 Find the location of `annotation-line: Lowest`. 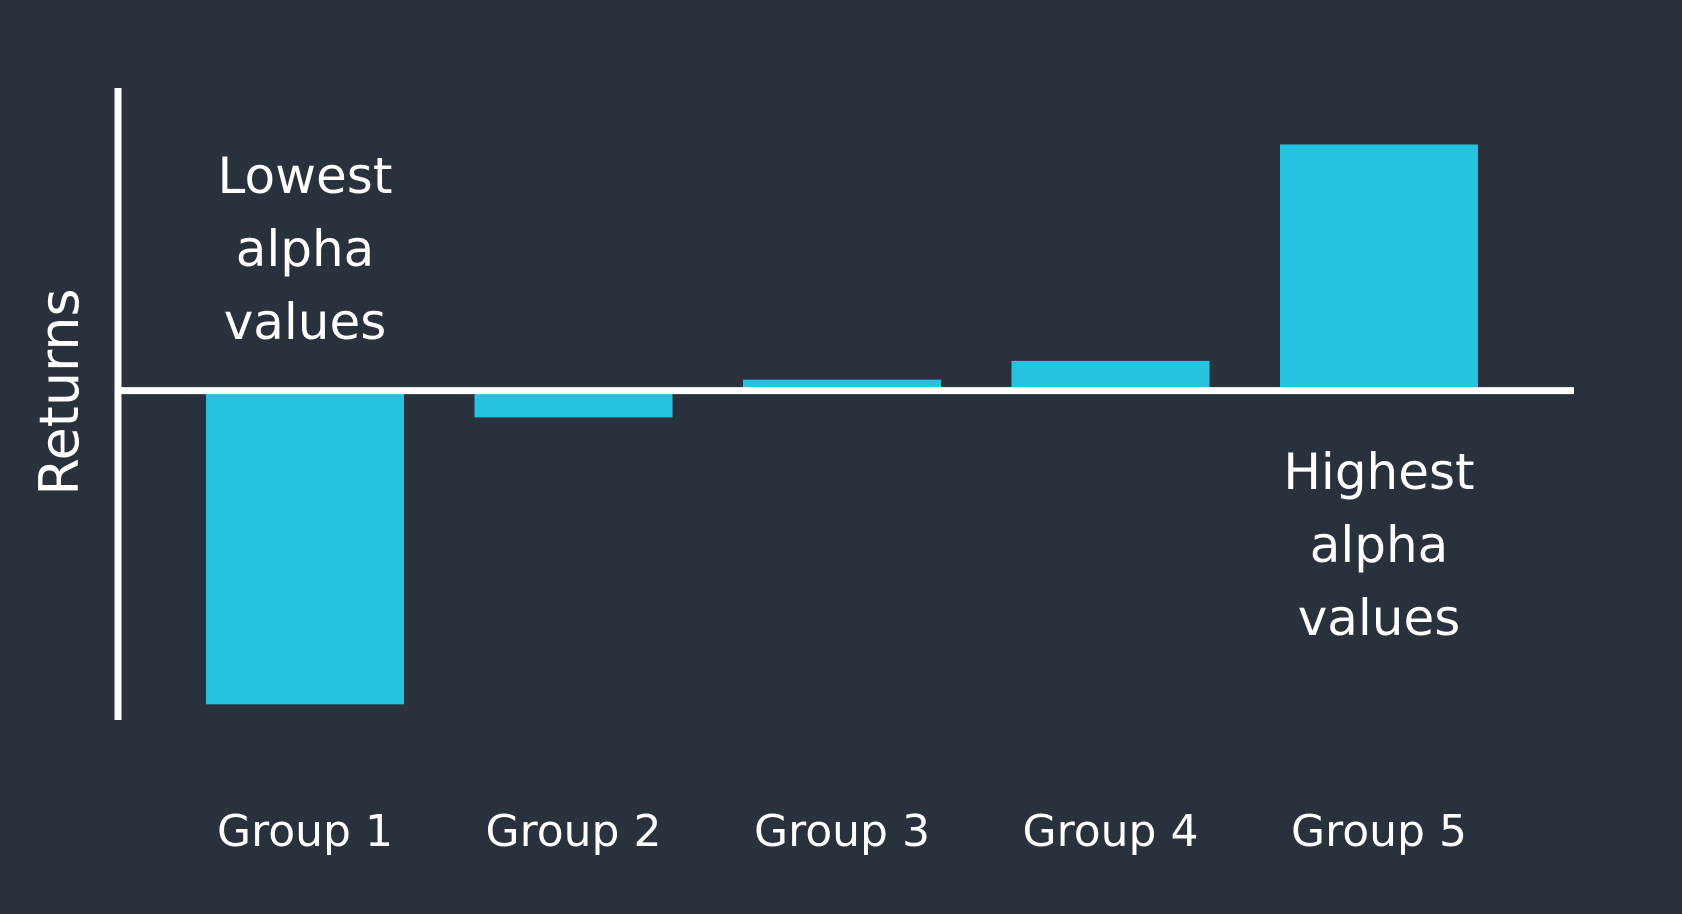

annotation-line: Lowest is located at coordinates (305, 176).